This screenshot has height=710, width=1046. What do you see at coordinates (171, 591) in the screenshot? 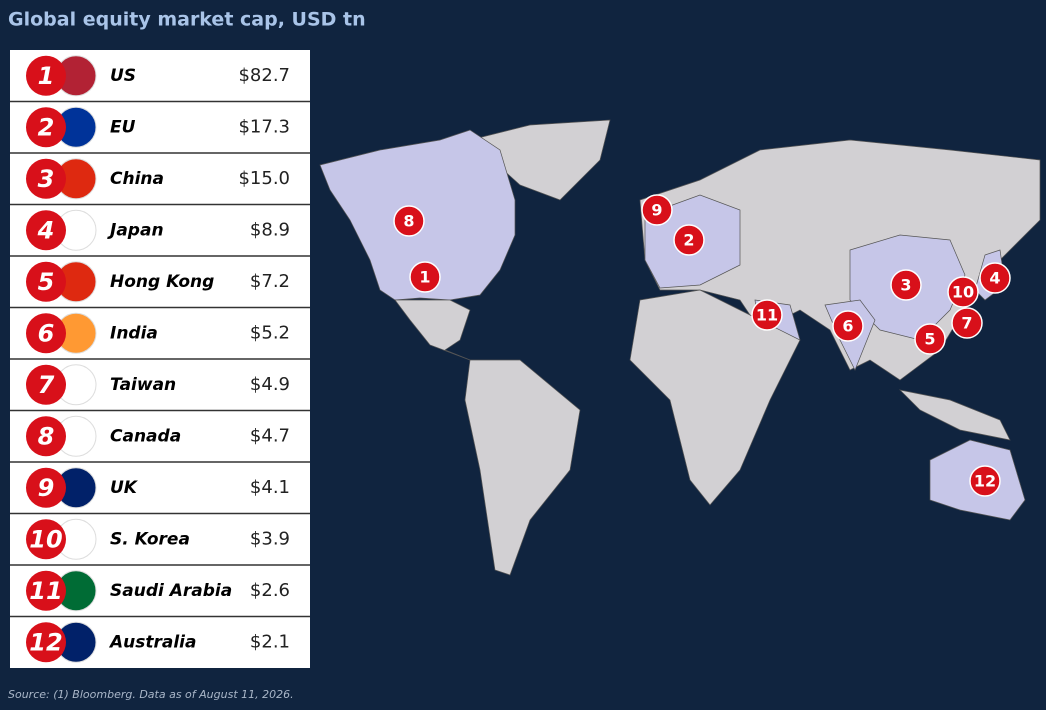
I see `country-name: Saudi Arabia` at bounding box center [171, 591].